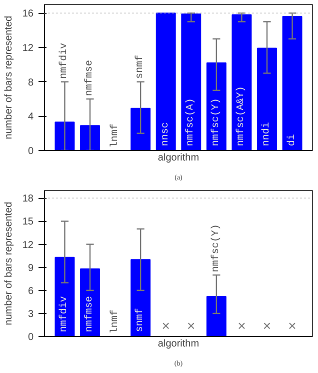  I want to click on y-tick-label: 4, so click(31, 117).